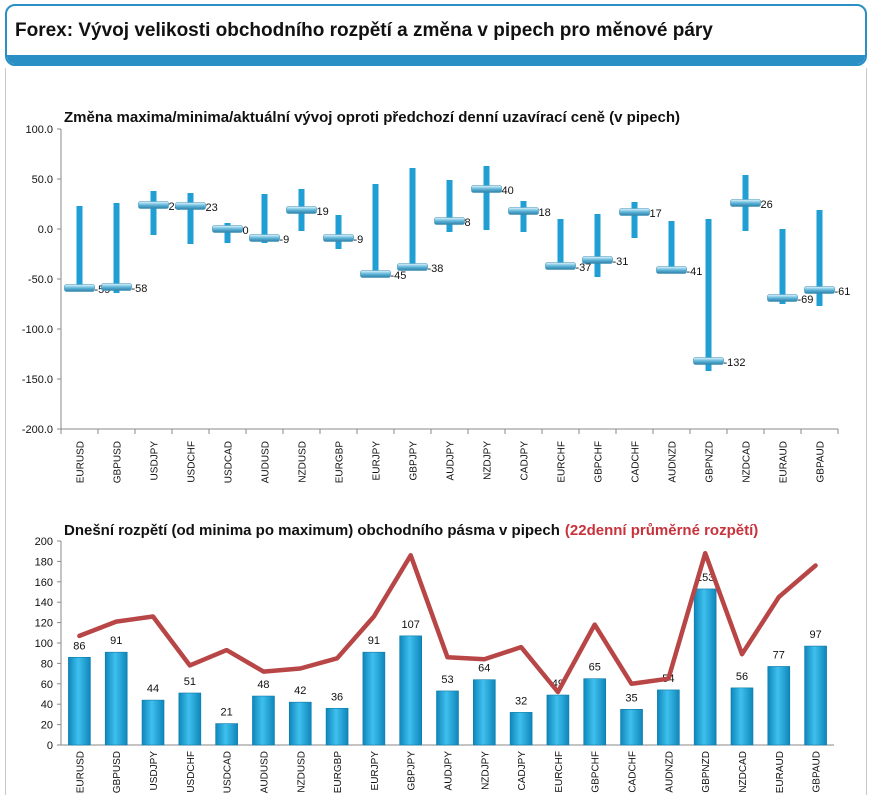 The height and width of the screenshot is (795, 872). What do you see at coordinates (521, 729) in the screenshot?
I see `spread-bar-cadjpy` at bounding box center [521, 729].